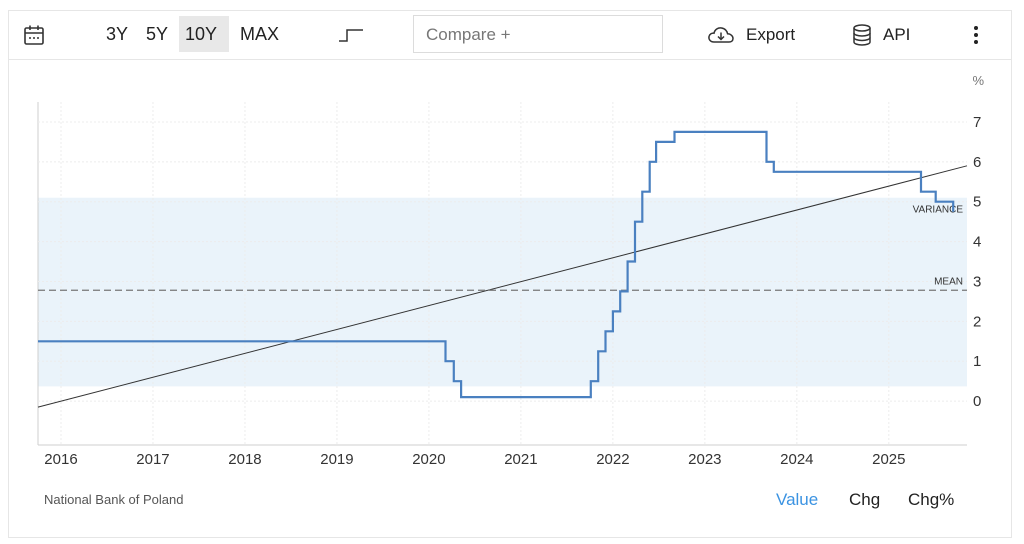  I want to click on y-tick-label: 6, so click(977, 162).